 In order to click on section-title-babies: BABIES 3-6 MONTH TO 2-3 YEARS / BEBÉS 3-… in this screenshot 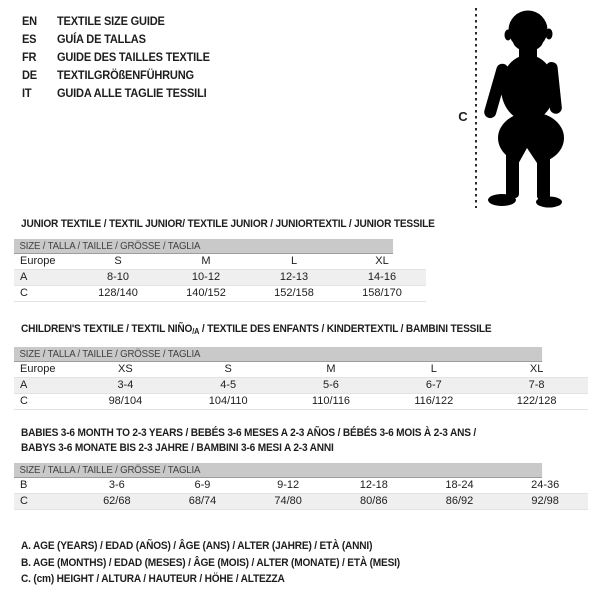, I will do `click(268, 440)`.